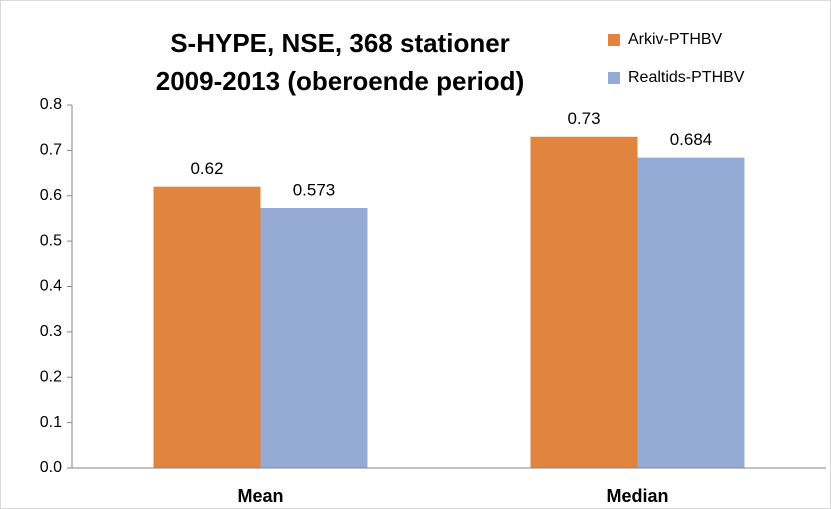 This screenshot has width=831, height=509. I want to click on x-tick-label: Mean, so click(260, 496).